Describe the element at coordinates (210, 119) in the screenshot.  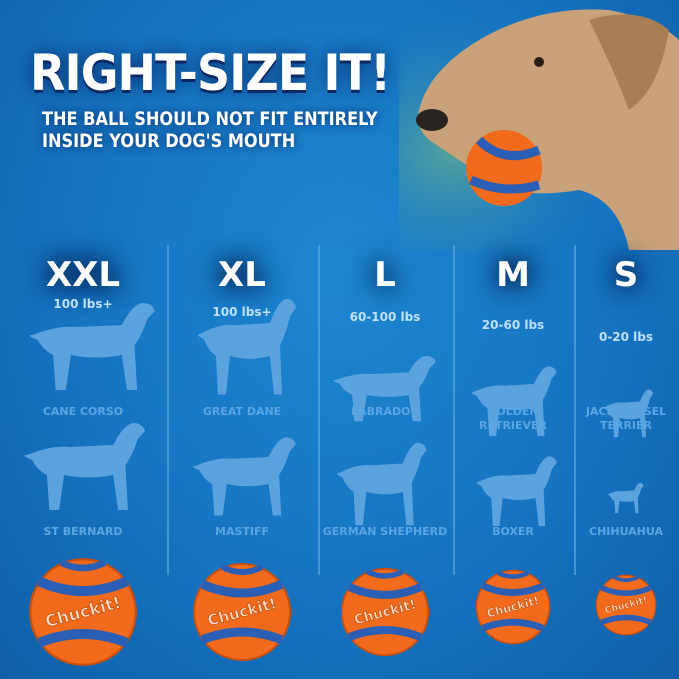
I see `subheadline-line-1: THE BALL SHOULD NOT FIT ENTIRELY` at that location.